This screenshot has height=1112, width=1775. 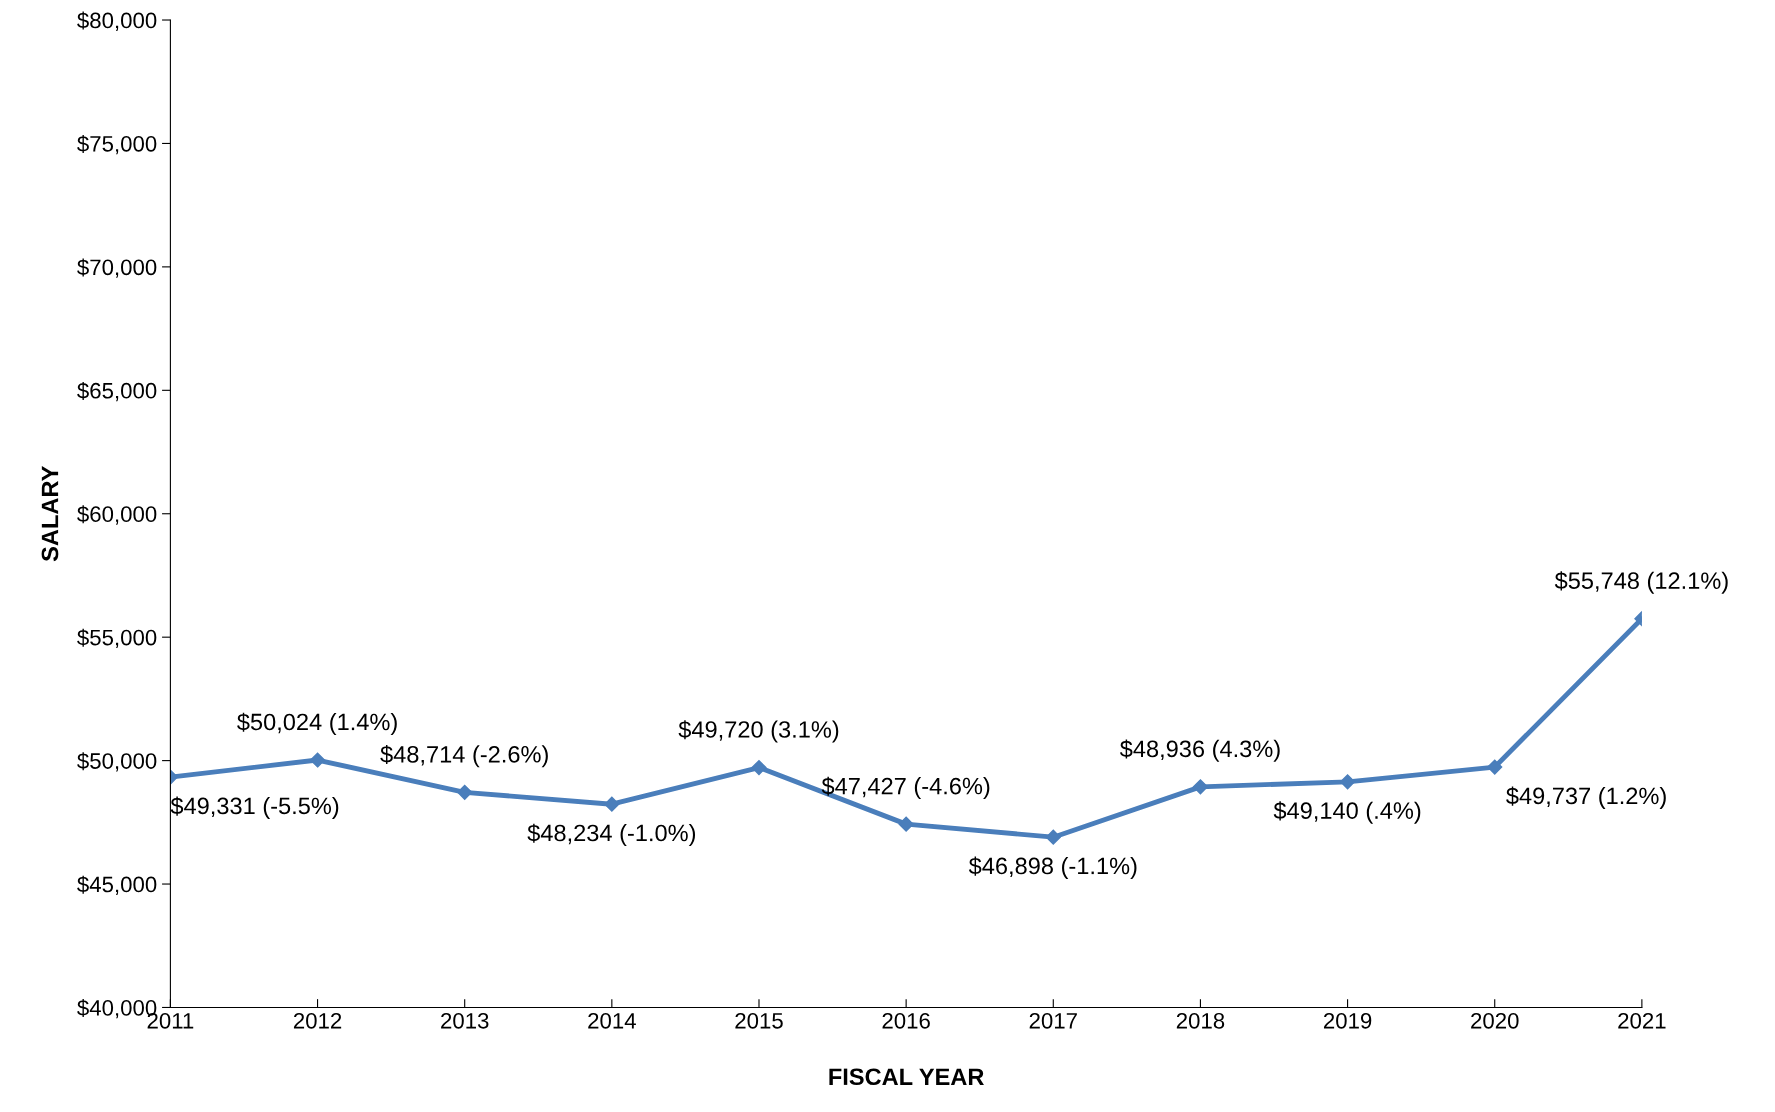 What do you see at coordinates (1347, 812) in the screenshot?
I see `data-label: $49,140 (.4%)` at bounding box center [1347, 812].